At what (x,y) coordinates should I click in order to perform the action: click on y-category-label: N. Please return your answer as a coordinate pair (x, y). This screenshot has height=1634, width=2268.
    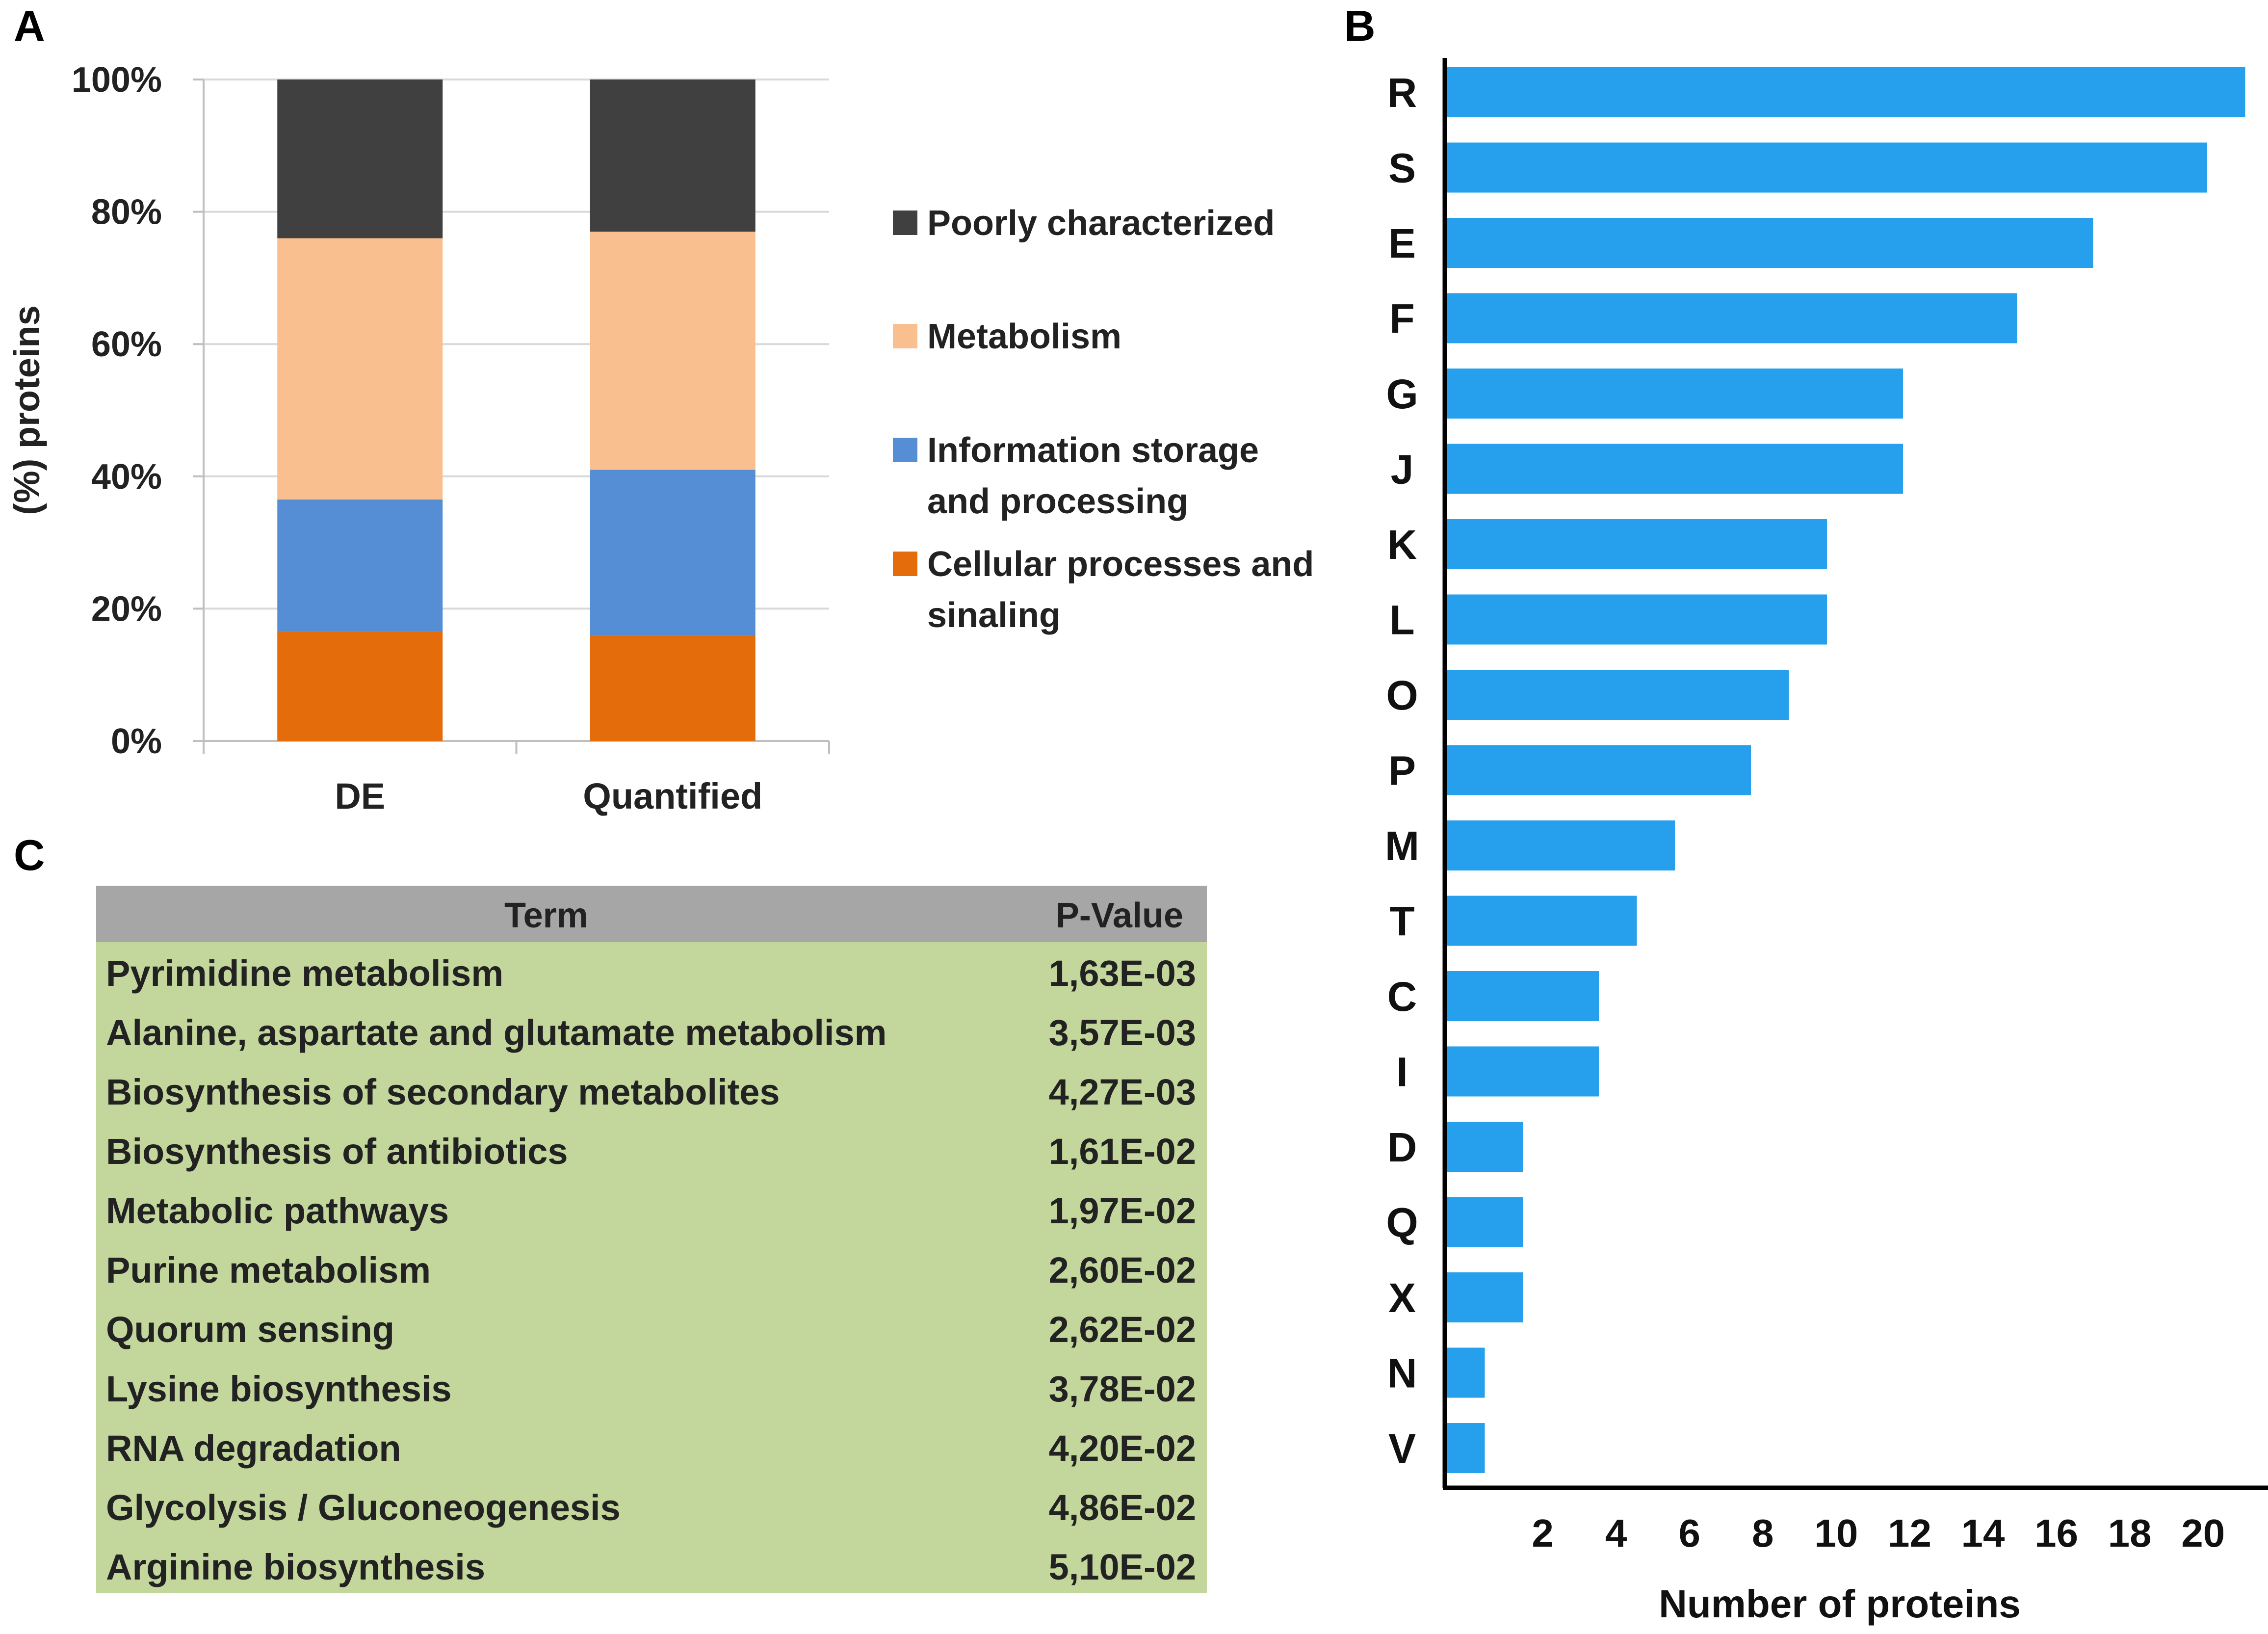
    Looking at the image, I should click on (1402, 1373).